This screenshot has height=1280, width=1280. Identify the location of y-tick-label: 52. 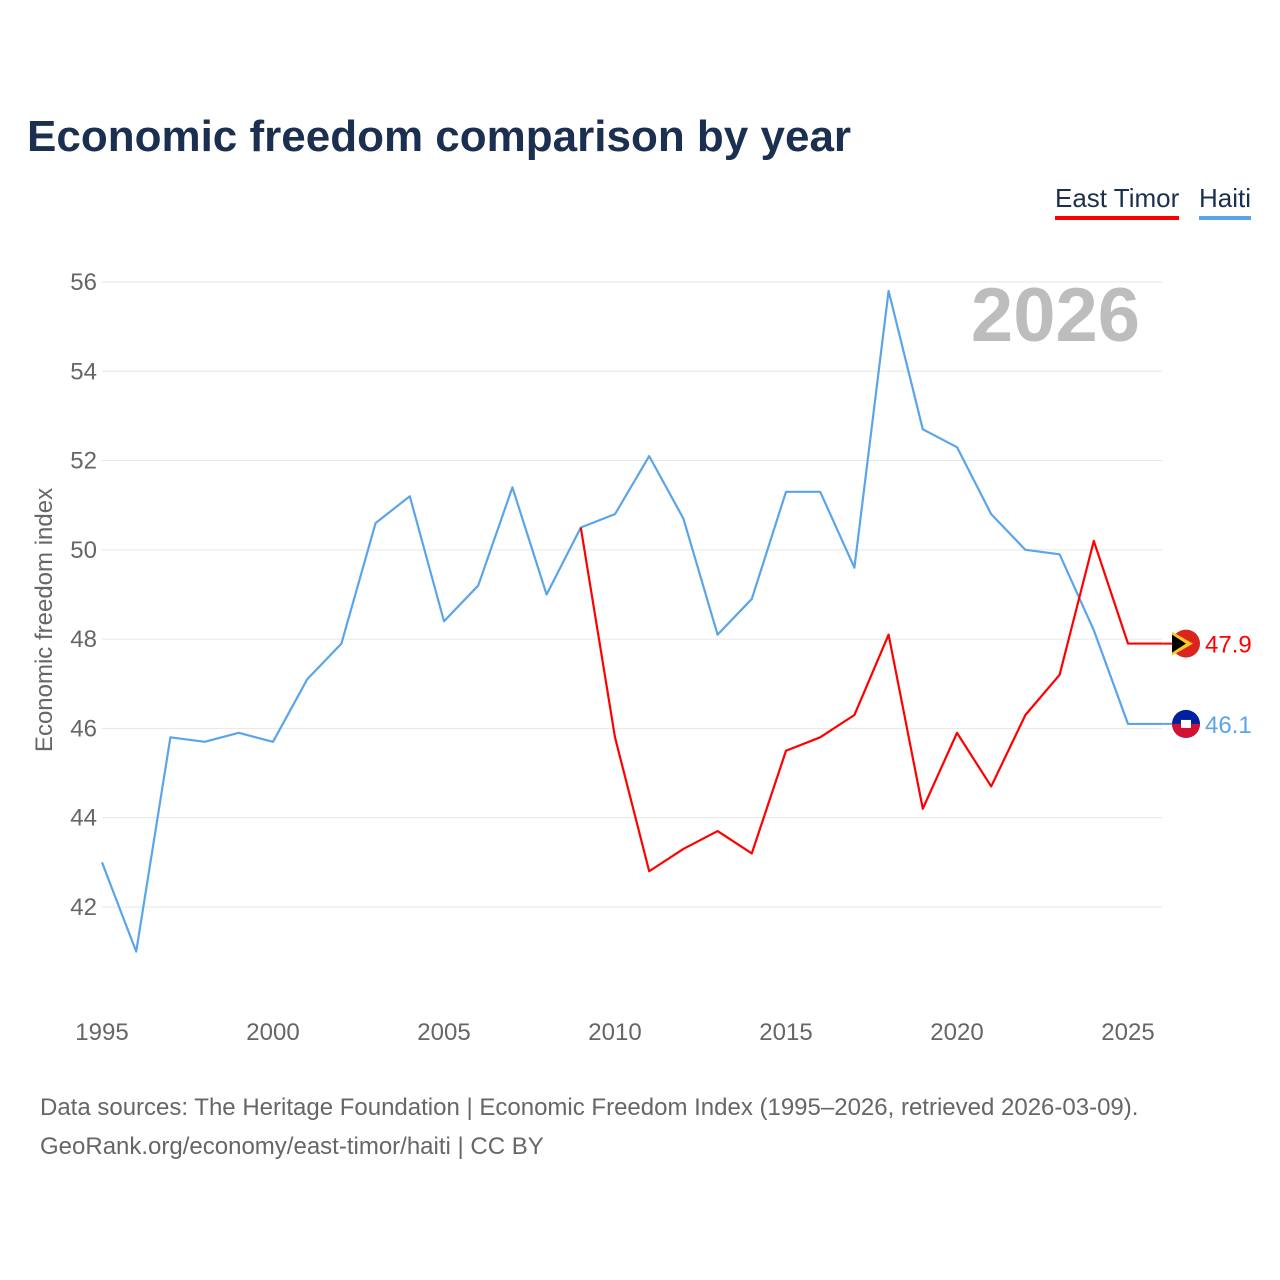
(83, 461).